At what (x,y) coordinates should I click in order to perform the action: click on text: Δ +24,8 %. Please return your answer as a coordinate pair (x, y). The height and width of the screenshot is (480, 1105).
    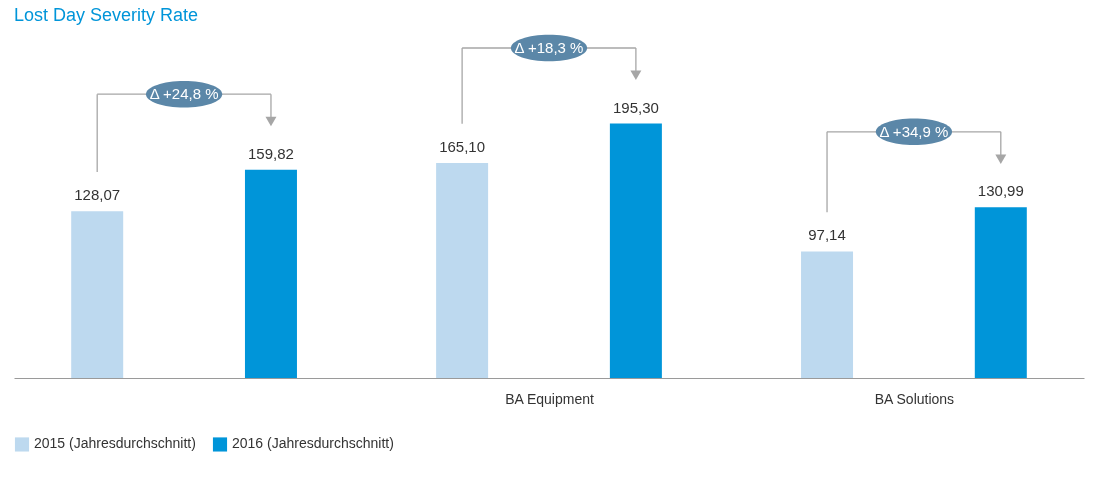
    Looking at the image, I should click on (184, 94).